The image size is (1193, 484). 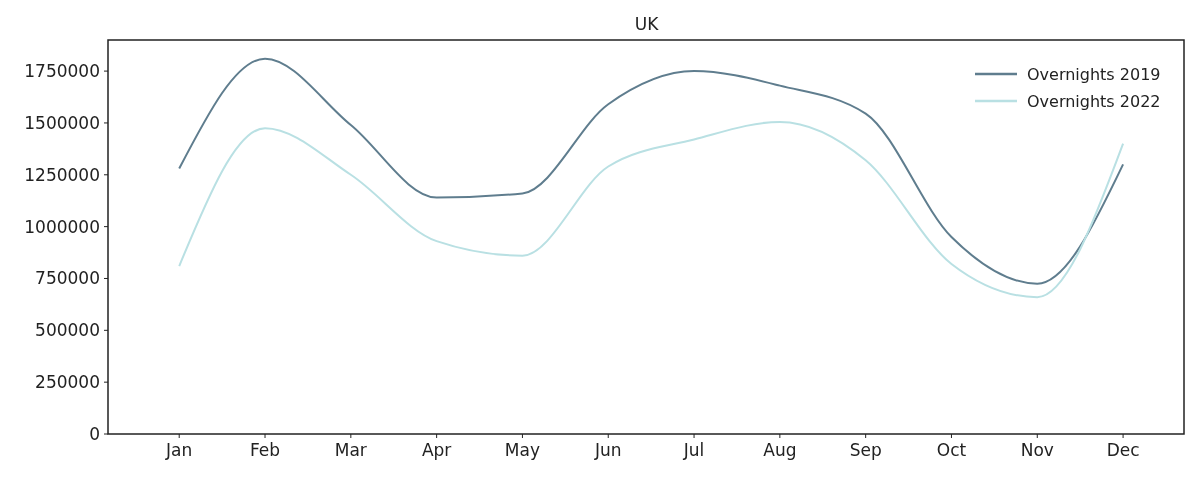 I want to click on chart-title: UK, so click(x=647, y=24).